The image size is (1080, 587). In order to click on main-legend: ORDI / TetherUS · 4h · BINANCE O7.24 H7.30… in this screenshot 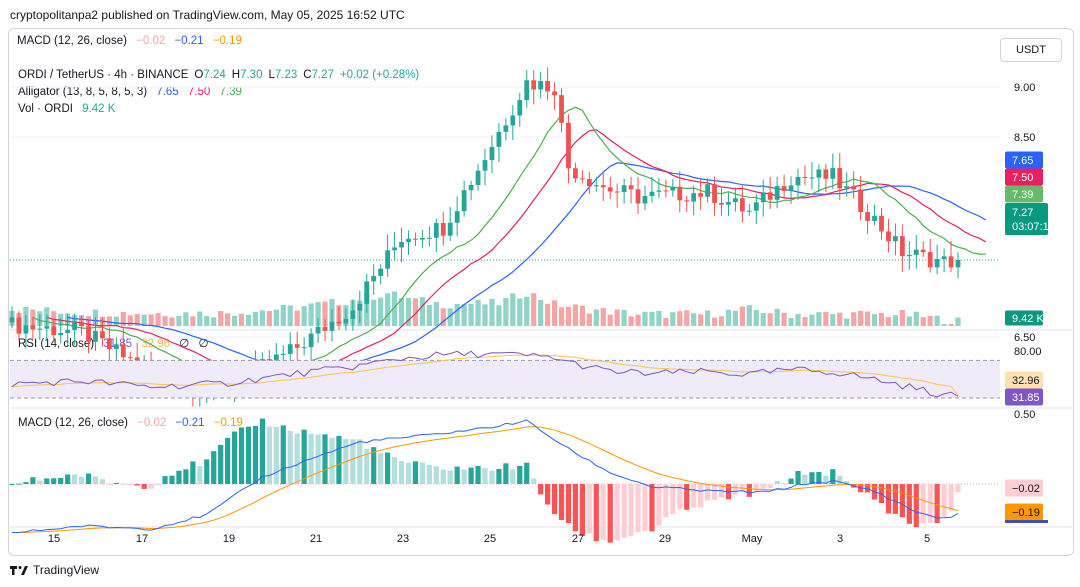, I will do `click(219, 75)`.